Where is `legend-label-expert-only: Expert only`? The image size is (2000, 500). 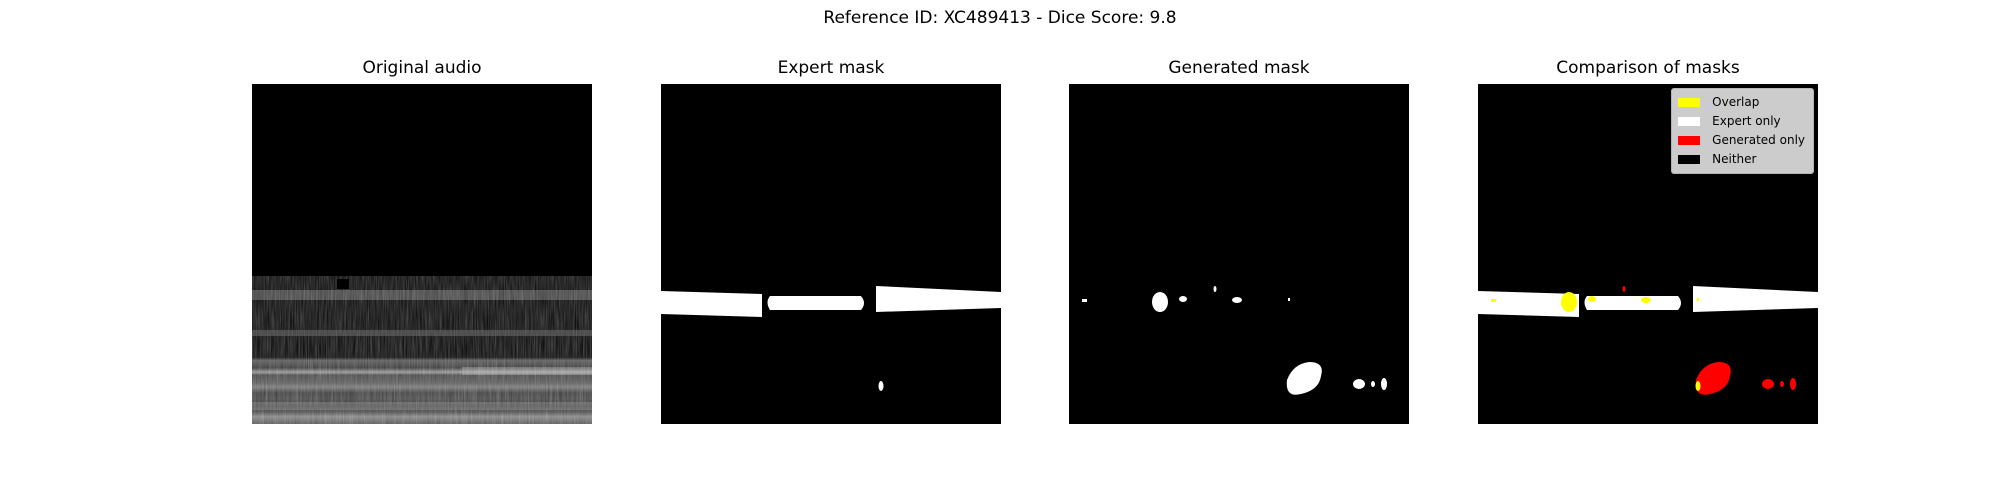
legend-label-expert-only: Expert only is located at coordinates (1746, 121).